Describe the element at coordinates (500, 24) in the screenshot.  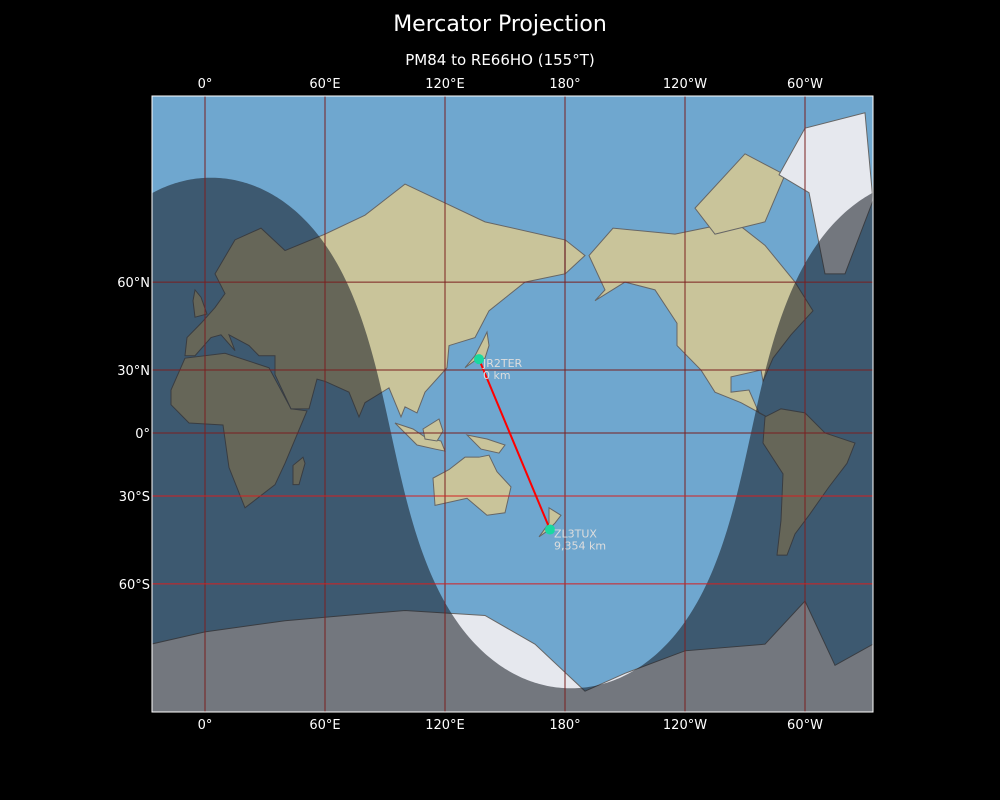
I see `figure-title: Mercator Projection` at that location.